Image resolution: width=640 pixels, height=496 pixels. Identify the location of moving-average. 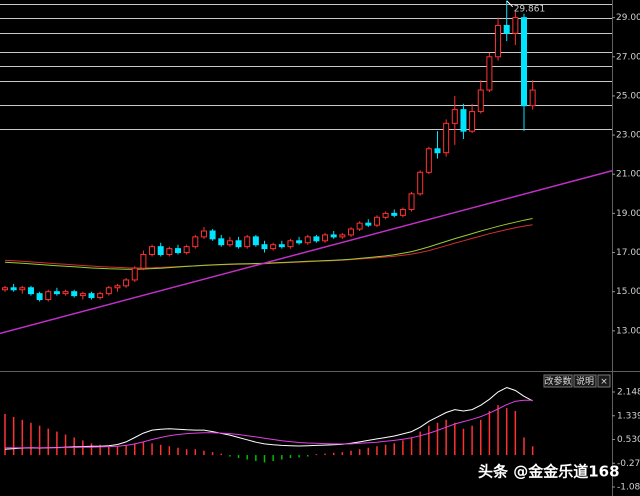
(268, 244).